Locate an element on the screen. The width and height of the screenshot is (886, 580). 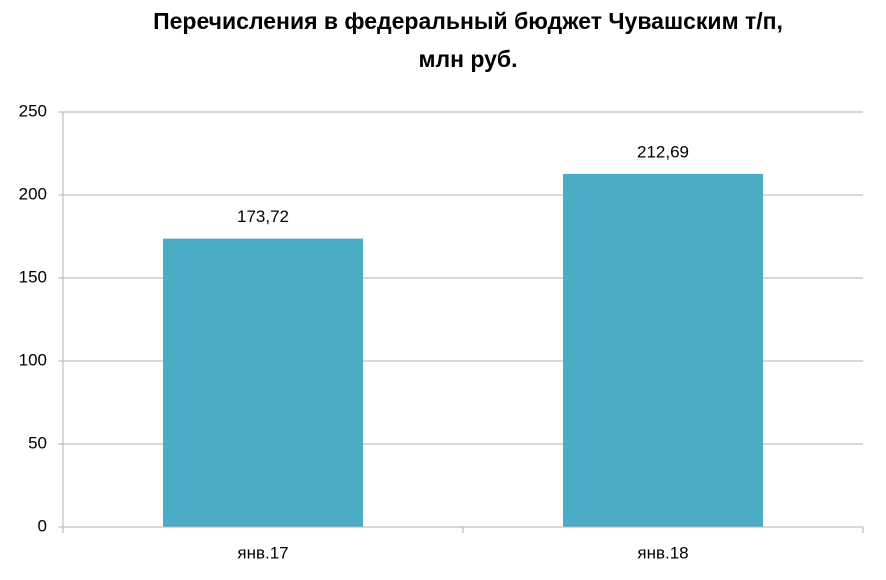
y-tick-label: 150 is located at coordinates (33, 276).